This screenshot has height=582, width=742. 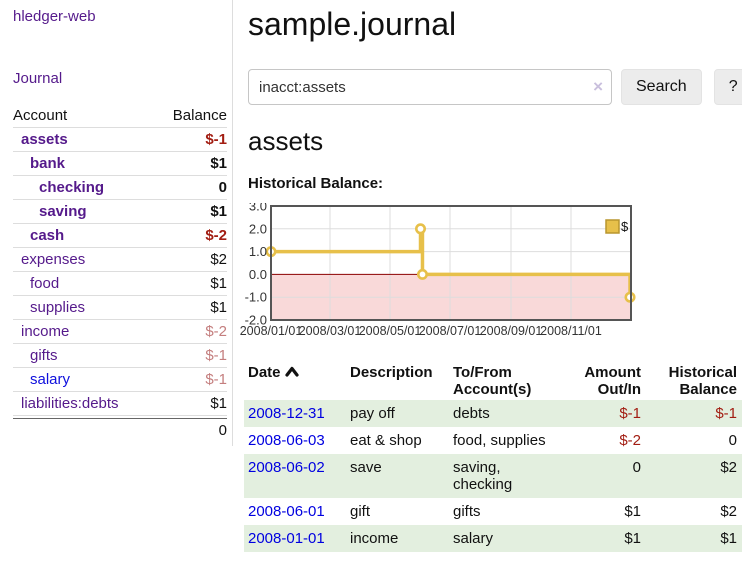 I want to click on register-accounts-cell: salary, so click(x=504, y=538).